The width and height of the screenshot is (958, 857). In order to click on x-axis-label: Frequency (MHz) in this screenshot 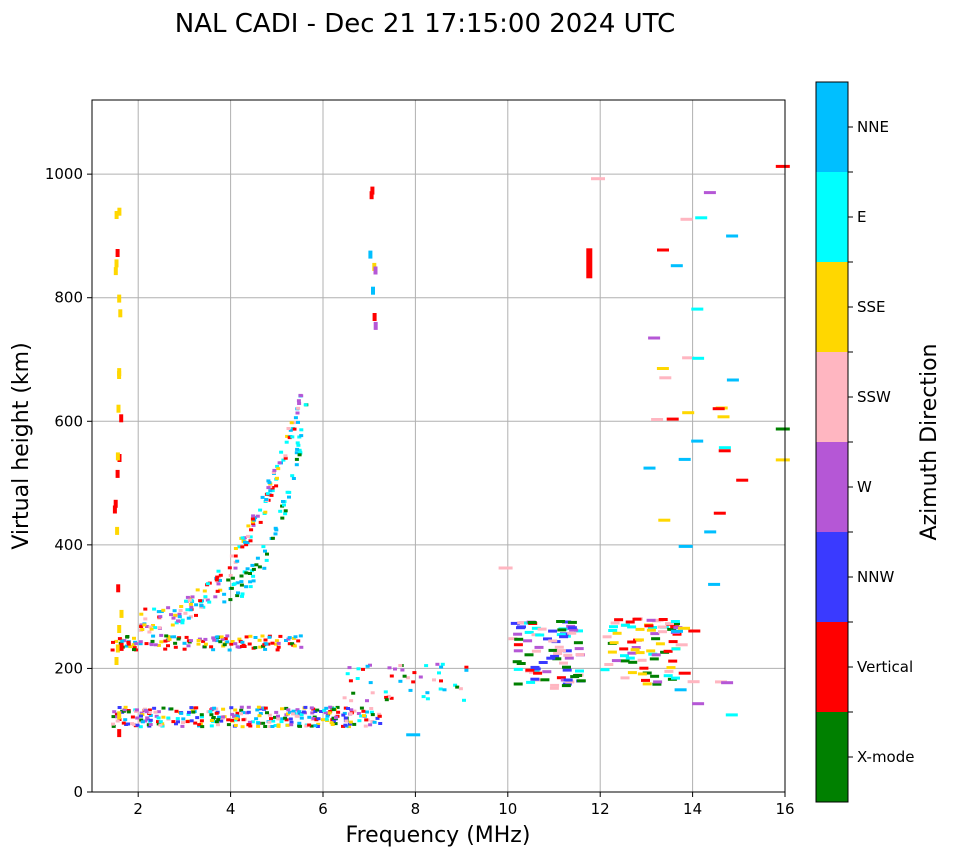, I will do `click(438, 835)`.